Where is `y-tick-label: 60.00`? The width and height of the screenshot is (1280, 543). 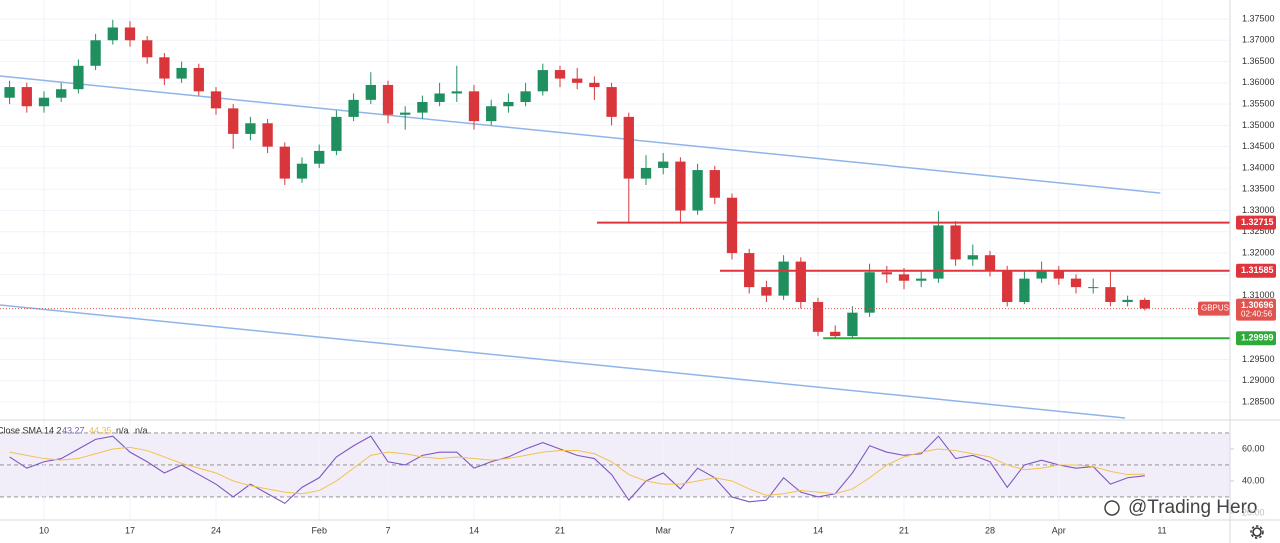 y-tick-label: 60.00 is located at coordinates (1253, 448).